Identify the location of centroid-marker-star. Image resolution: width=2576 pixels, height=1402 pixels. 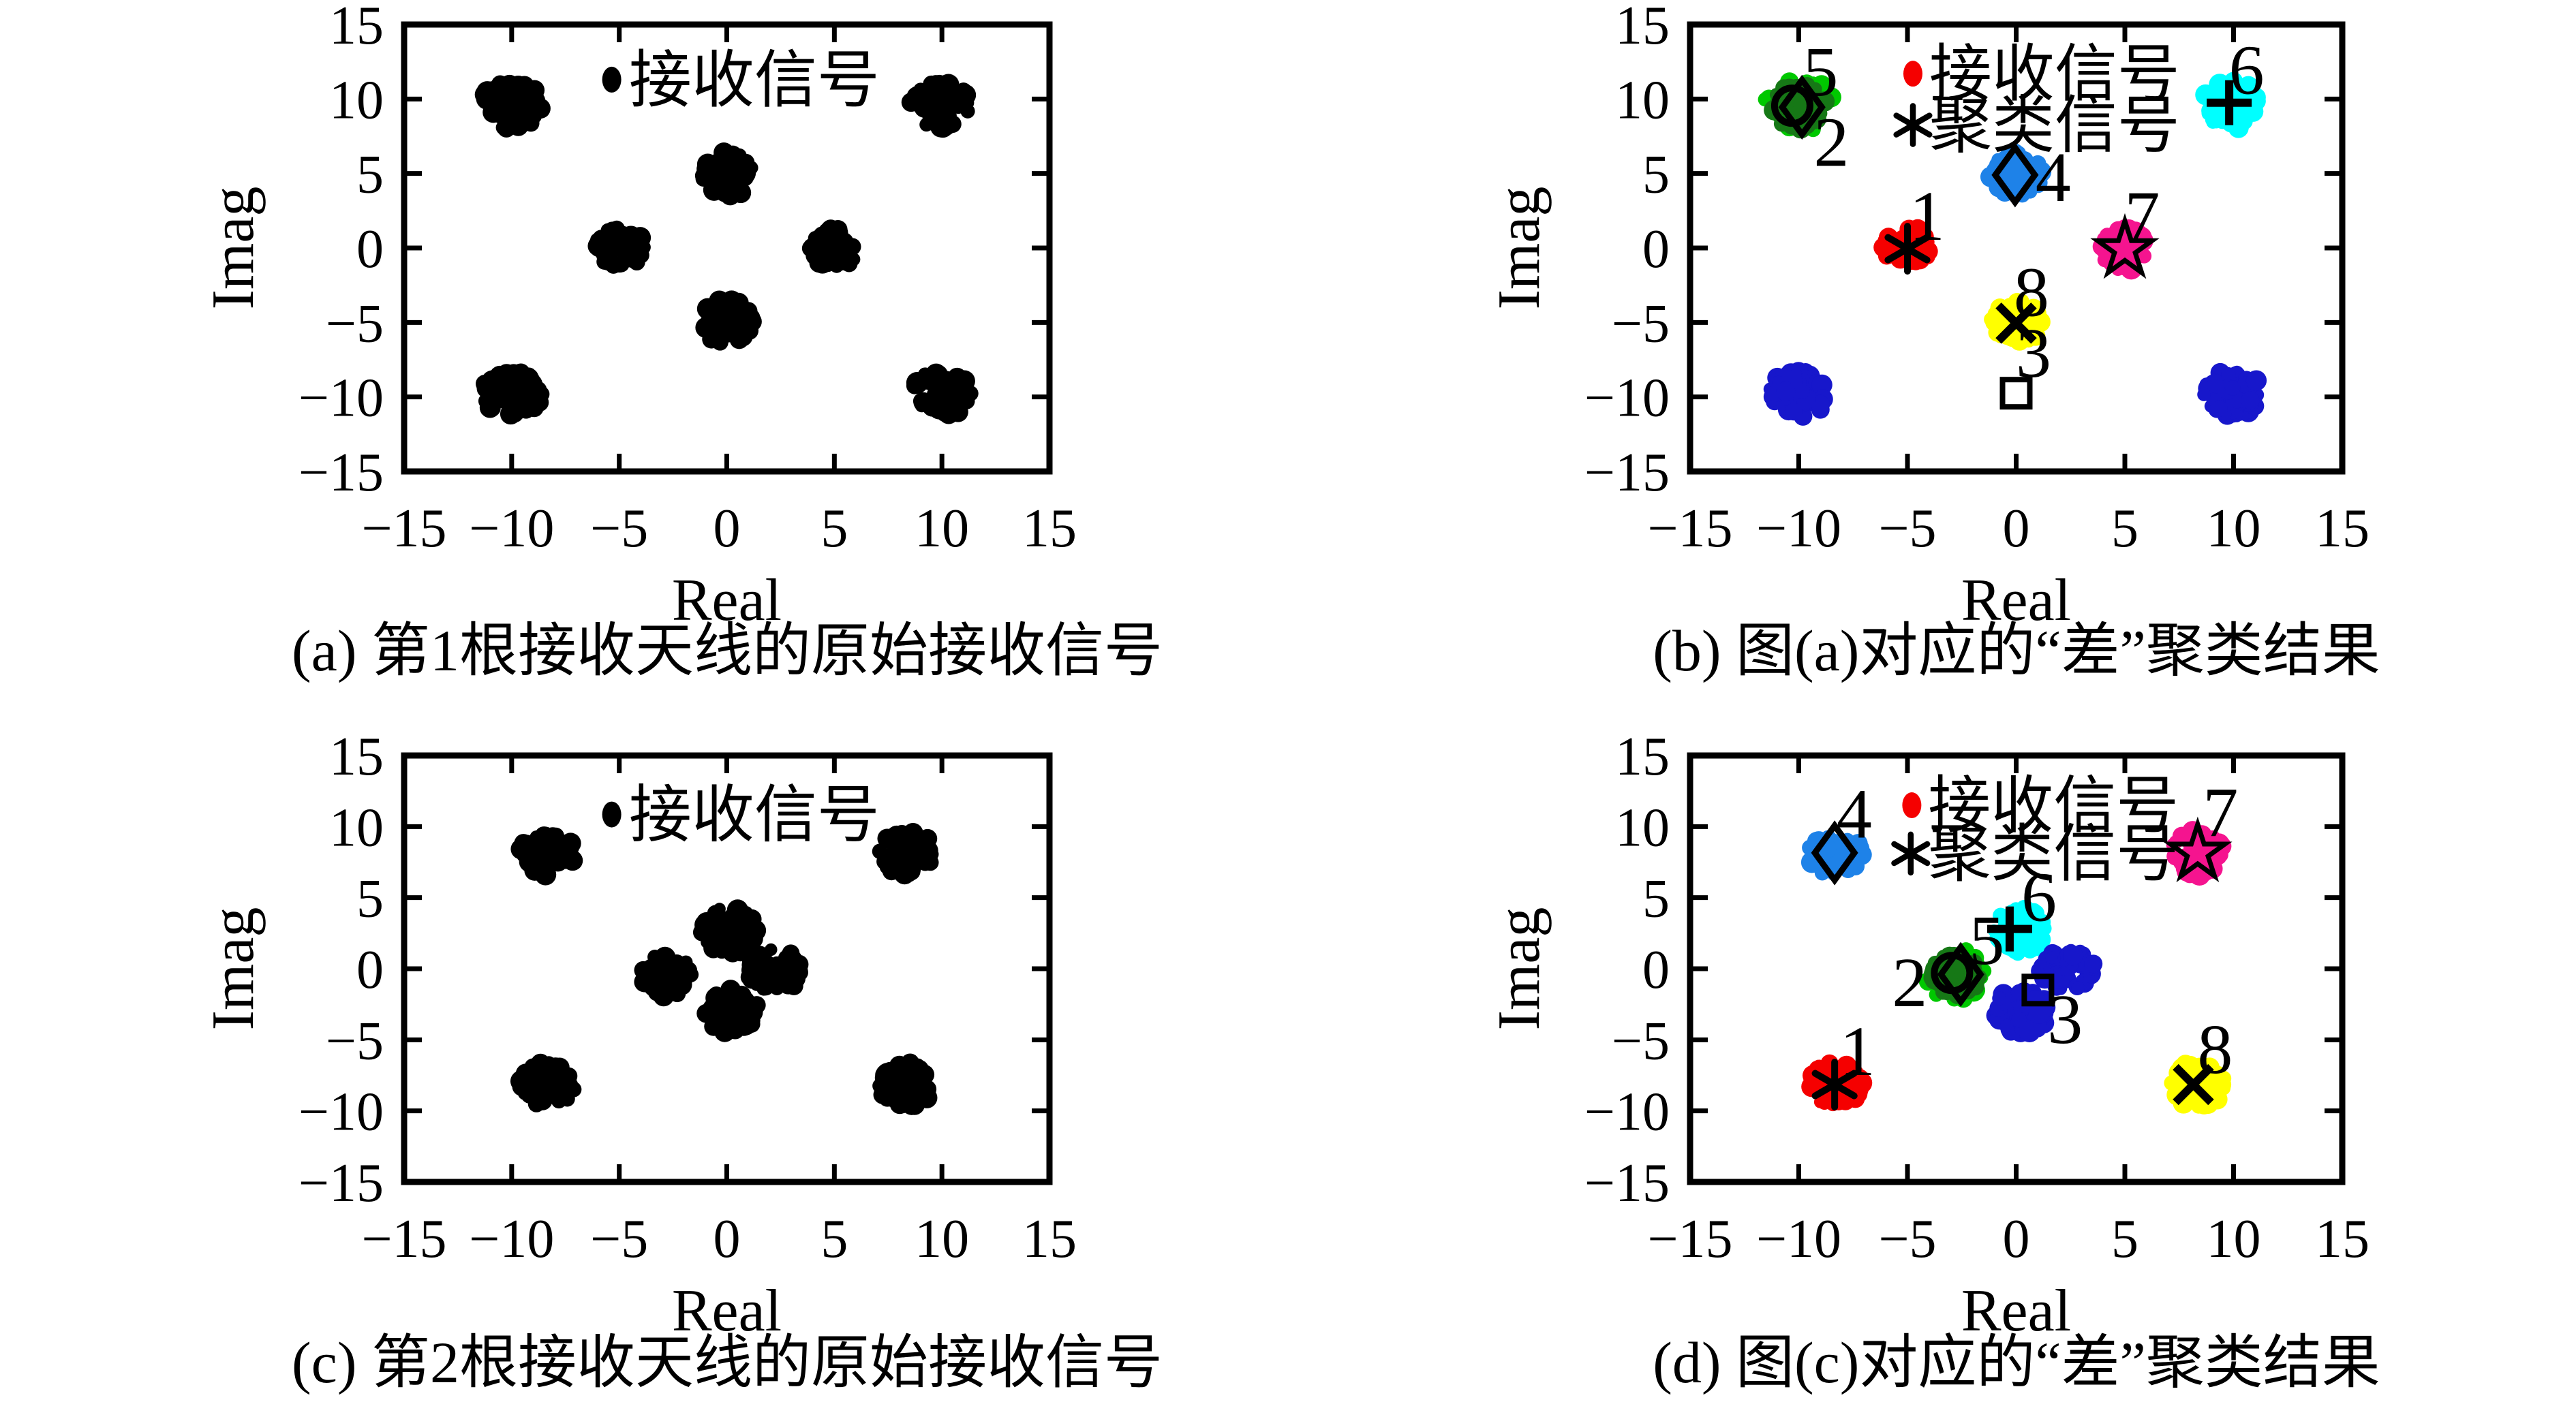
(2198, 849).